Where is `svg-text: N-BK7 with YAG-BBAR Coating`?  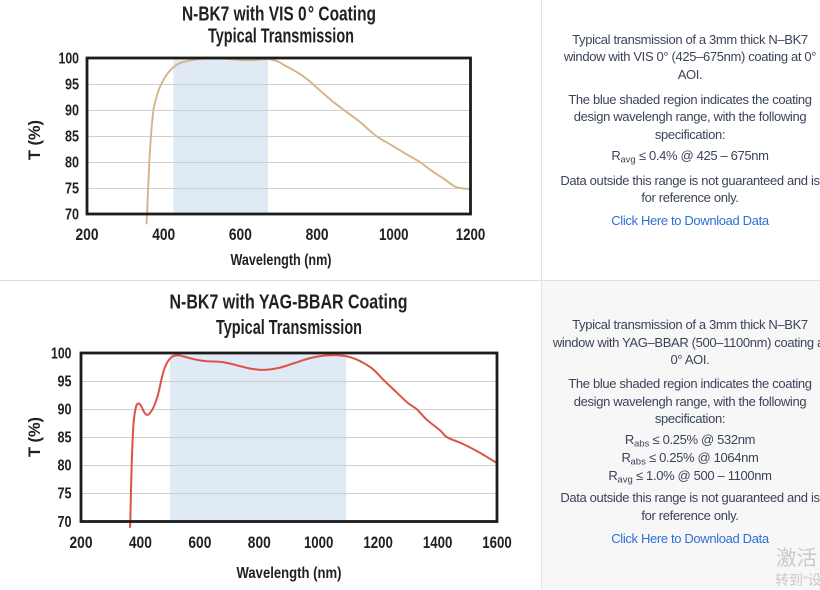 svg-text: N-BK7 with YAG-BBAR Coating is located at coordinates (289, 303).